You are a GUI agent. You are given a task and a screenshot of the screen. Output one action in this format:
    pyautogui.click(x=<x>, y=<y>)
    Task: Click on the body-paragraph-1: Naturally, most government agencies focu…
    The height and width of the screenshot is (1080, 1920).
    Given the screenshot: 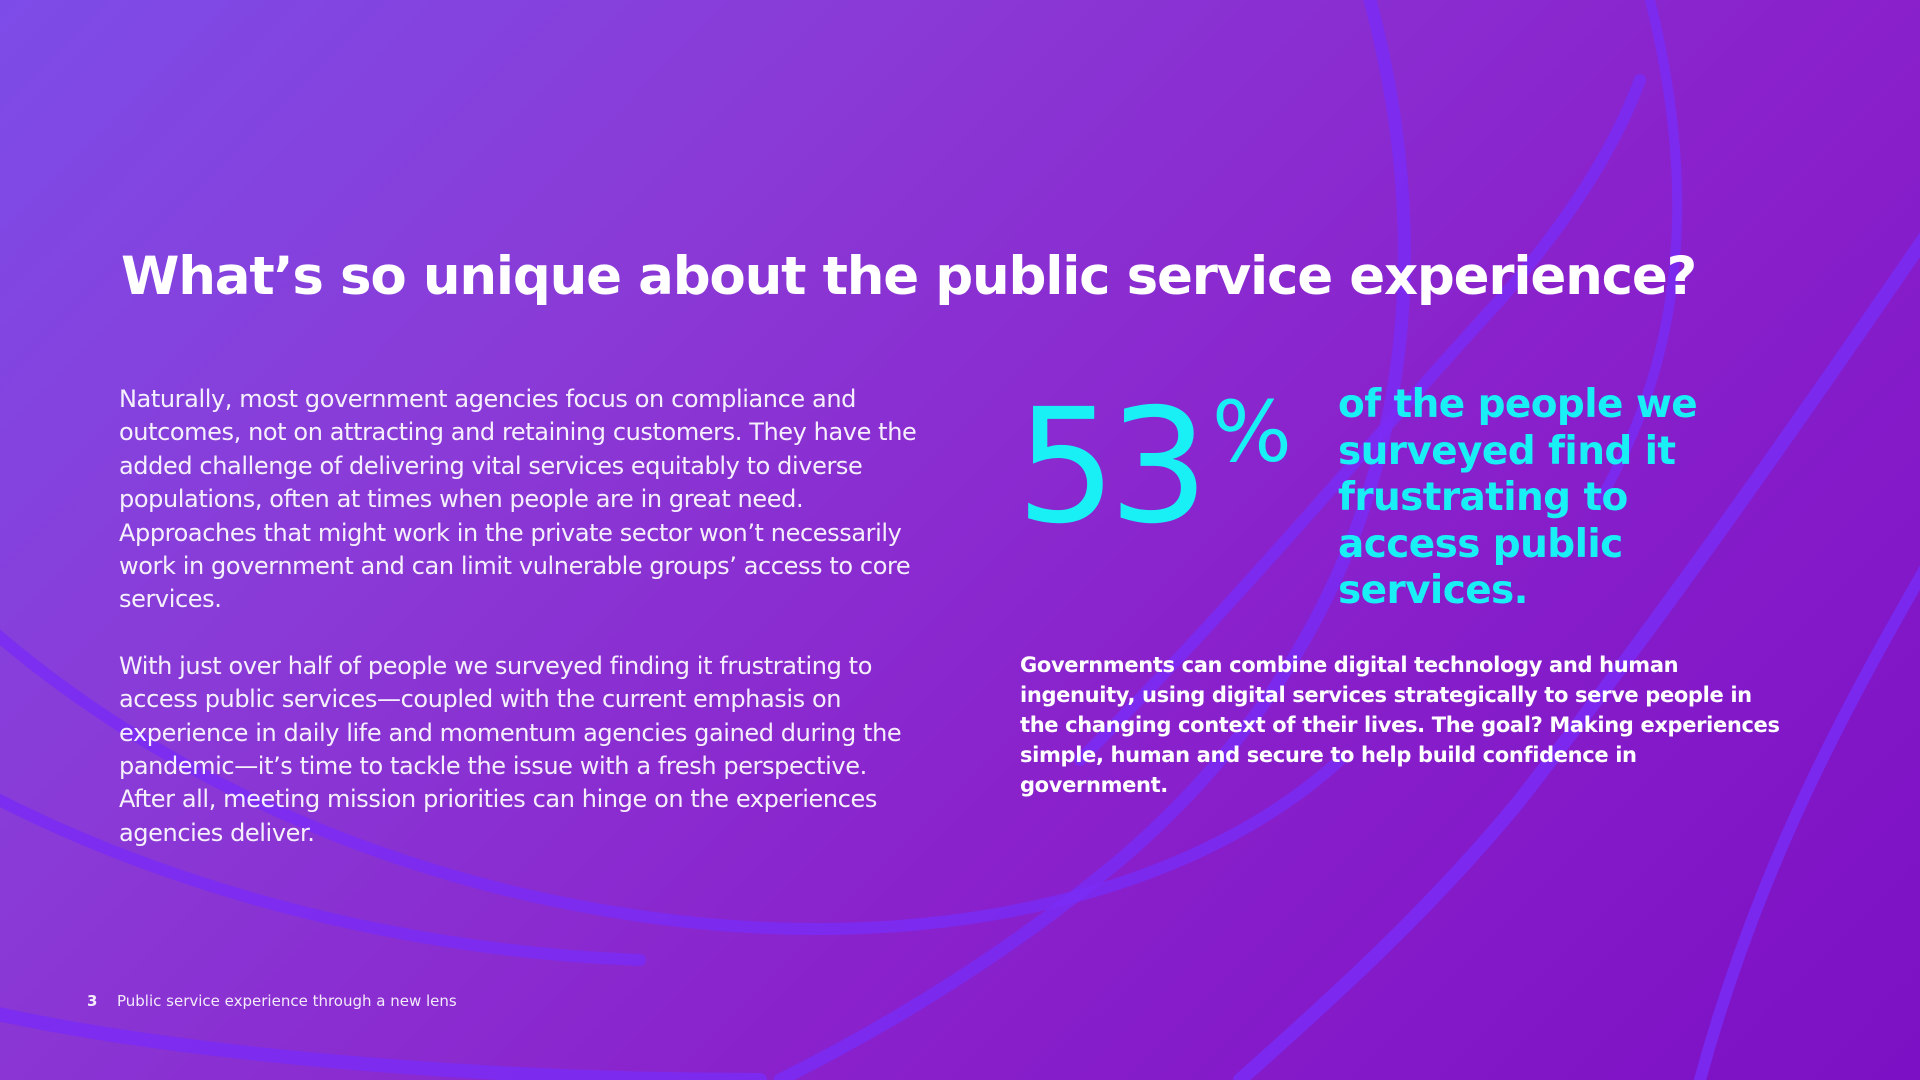 What is the action you would take?
    pyautogui.click(x=518, y=499)
    